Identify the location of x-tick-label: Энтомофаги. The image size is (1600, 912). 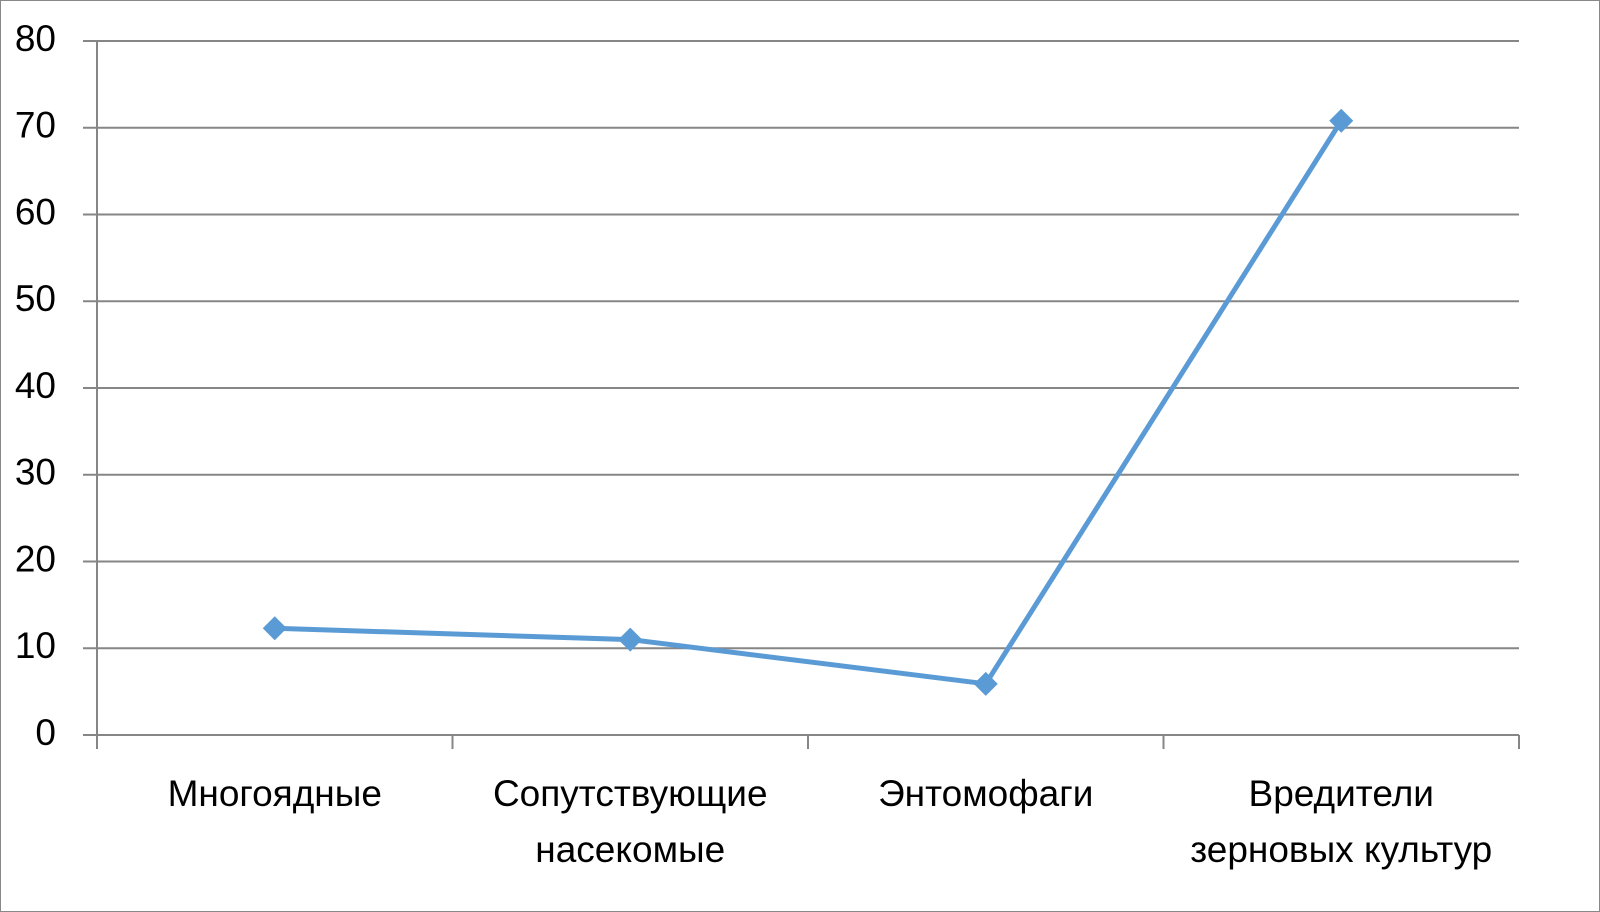
(986, 793).